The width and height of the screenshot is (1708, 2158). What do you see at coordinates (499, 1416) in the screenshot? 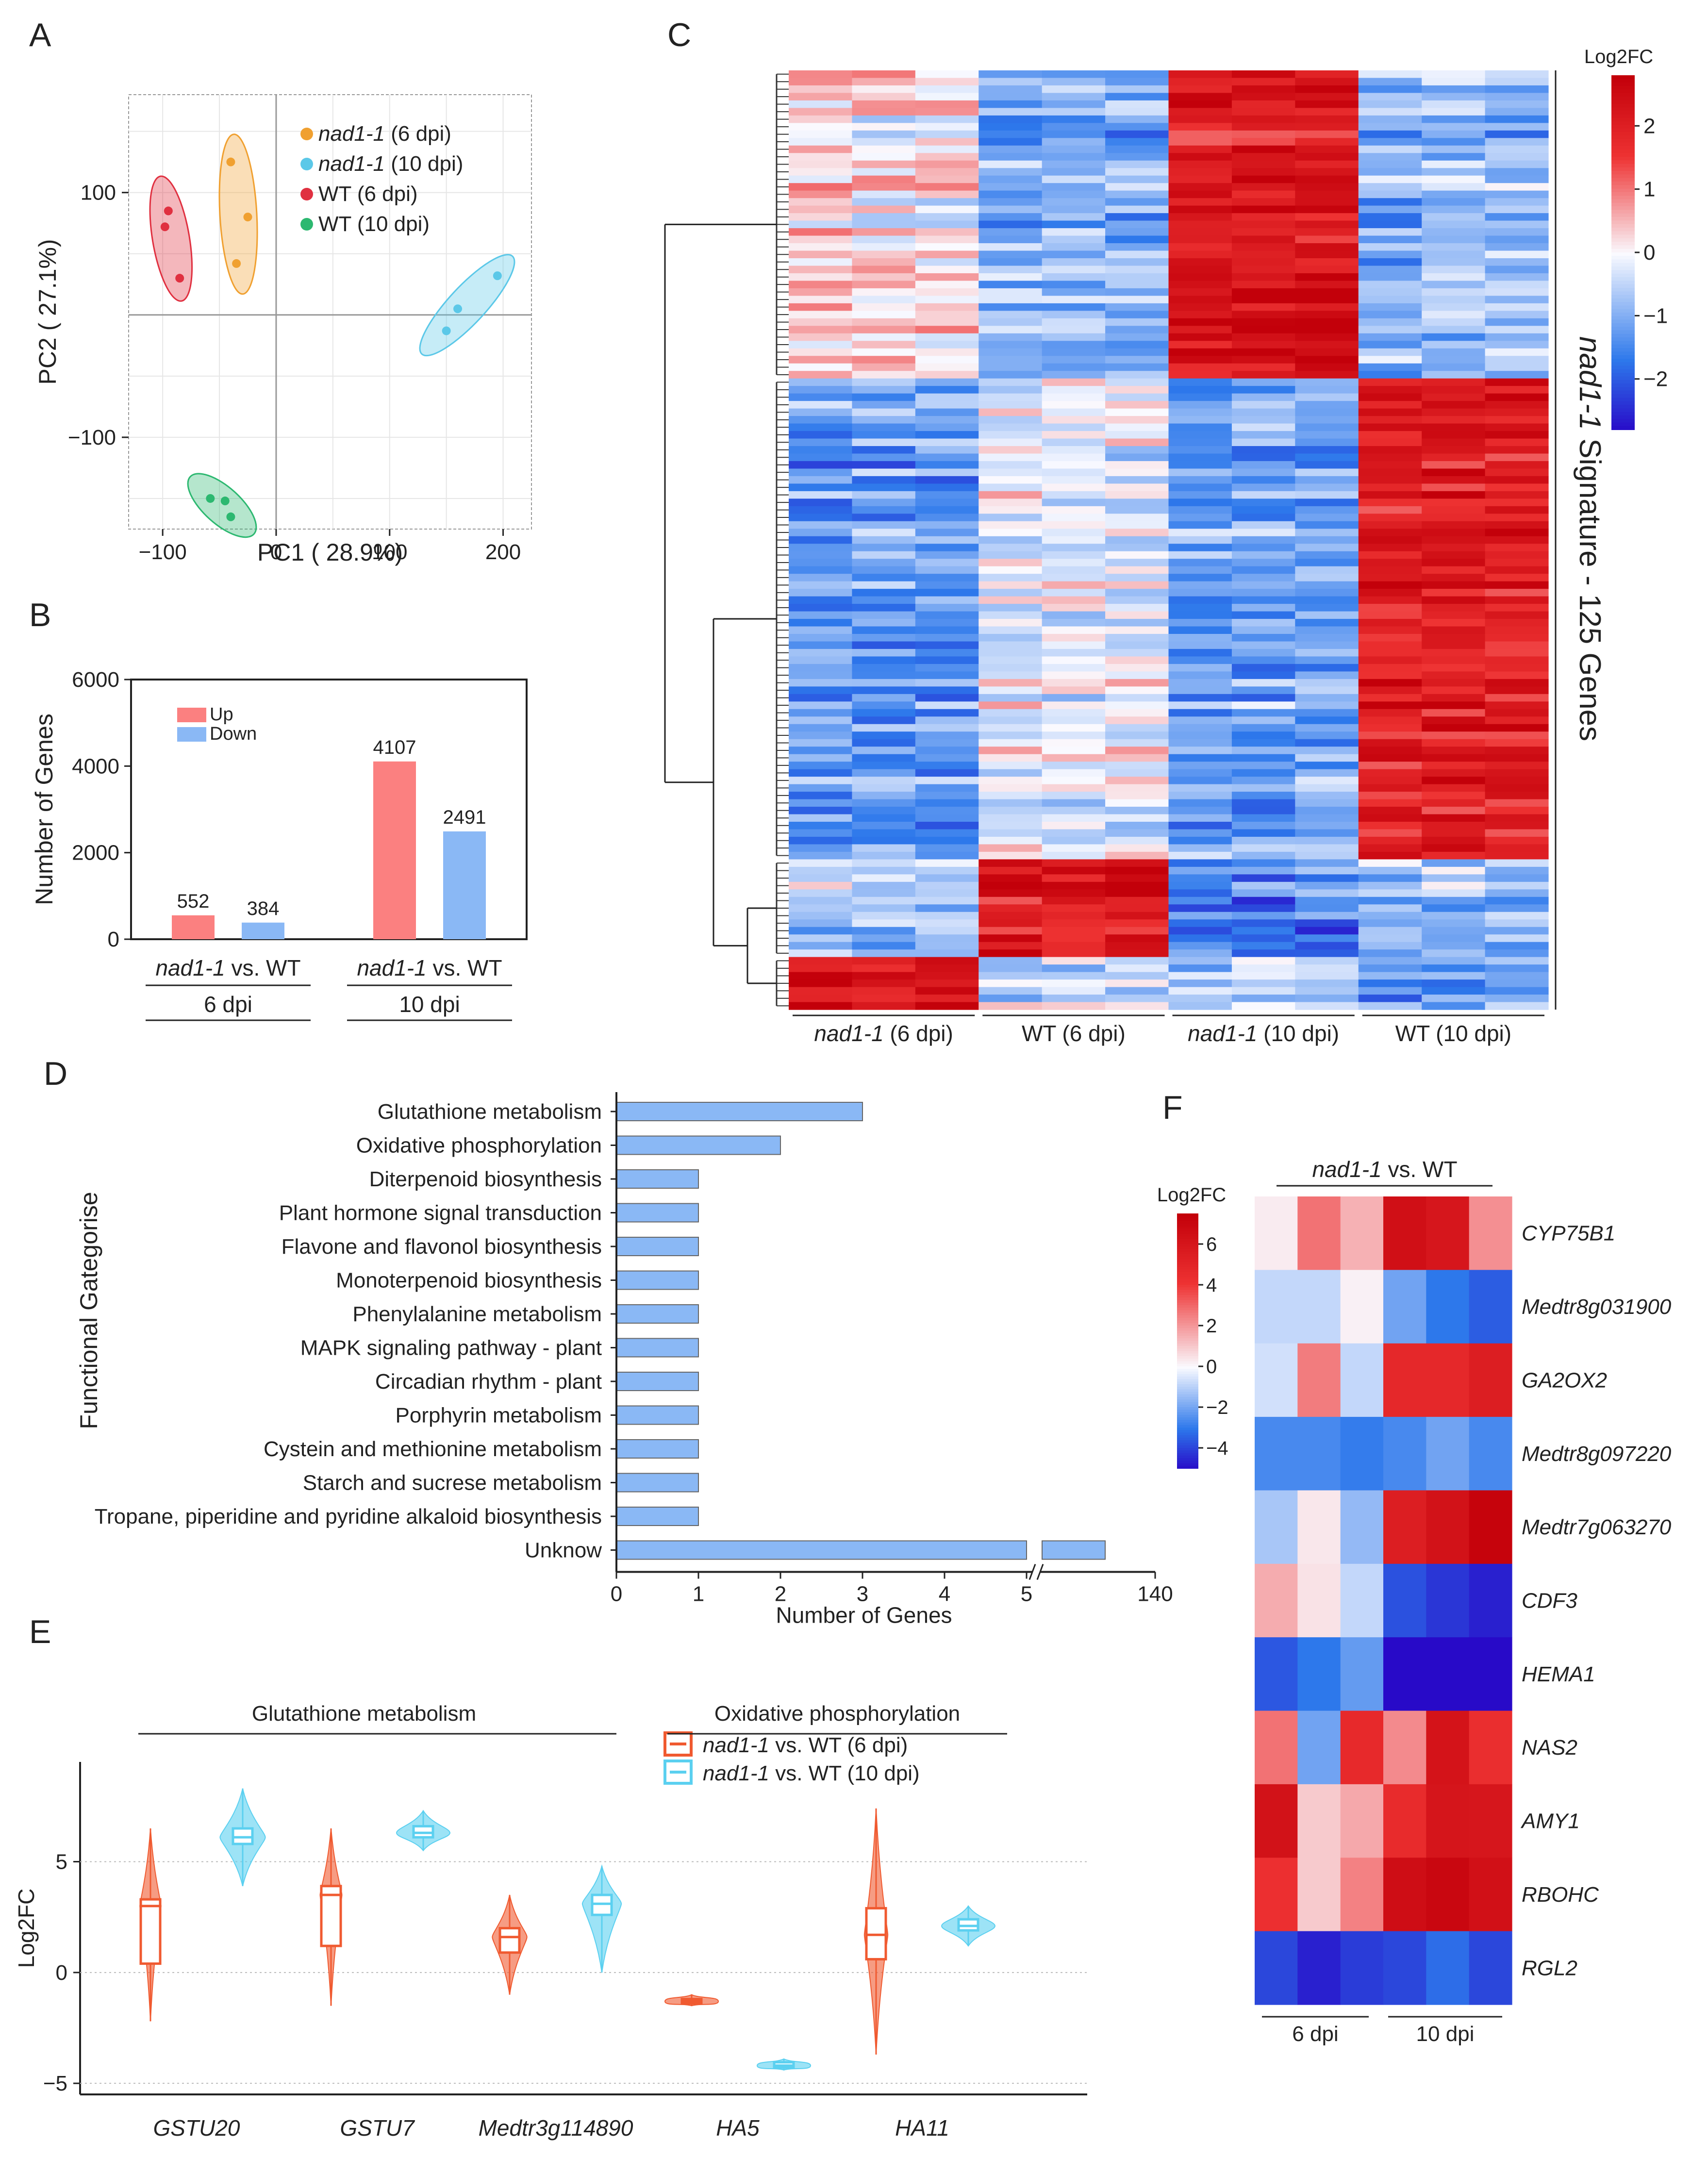
I see `category-label: Porphyrin metabolism` at bounding box center [499, 1416].